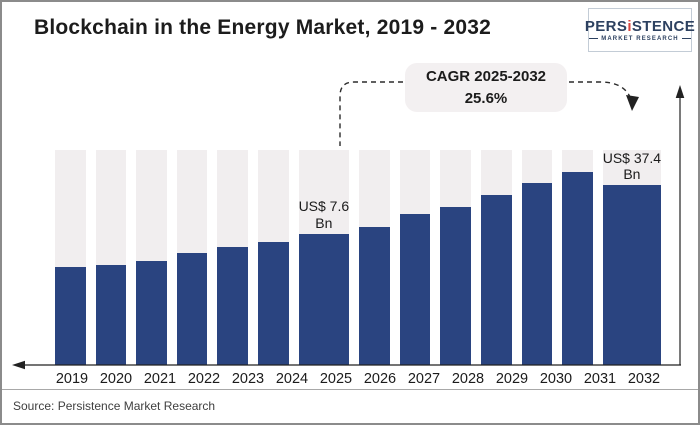  Describe the element at coordinates (680, 91) in the screenshot. I see `y-axis-arrow-icon` at that location.